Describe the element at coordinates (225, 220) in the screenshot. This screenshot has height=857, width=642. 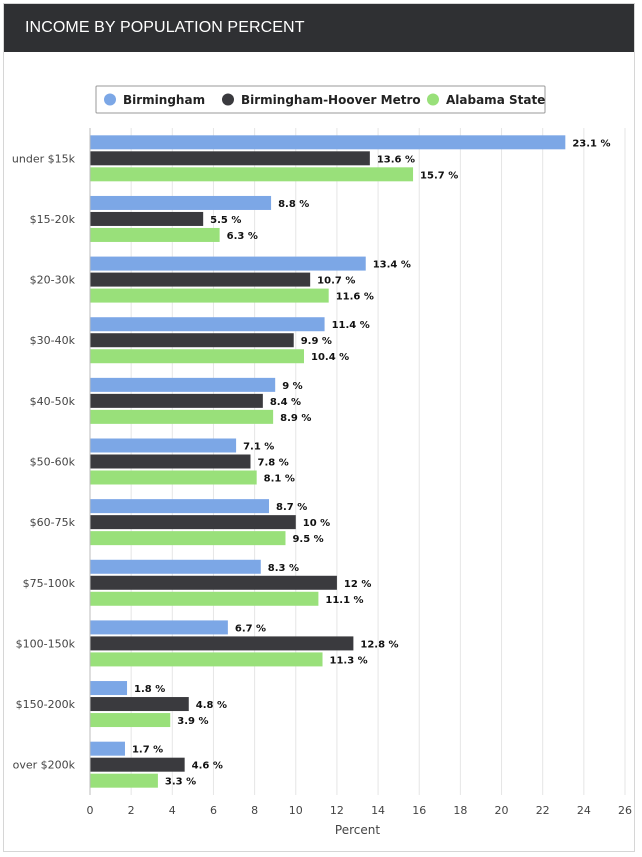
I see `data-label: 5.5 %` at that location.